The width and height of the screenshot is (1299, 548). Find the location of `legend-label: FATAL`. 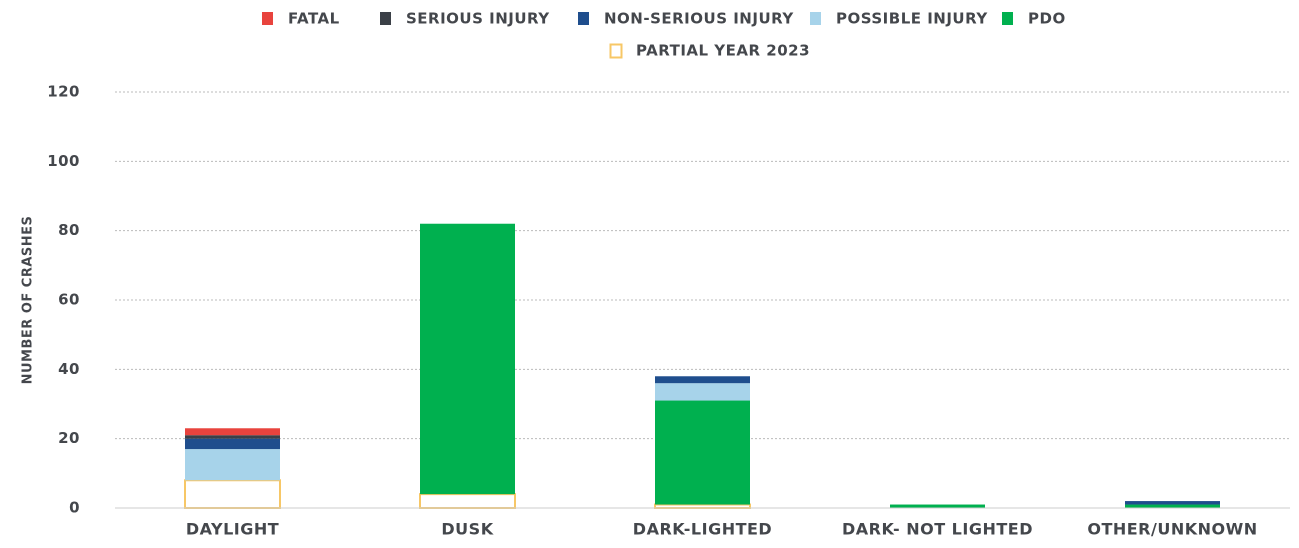

legend-label: FATAL is located at coordinates (314, 19).